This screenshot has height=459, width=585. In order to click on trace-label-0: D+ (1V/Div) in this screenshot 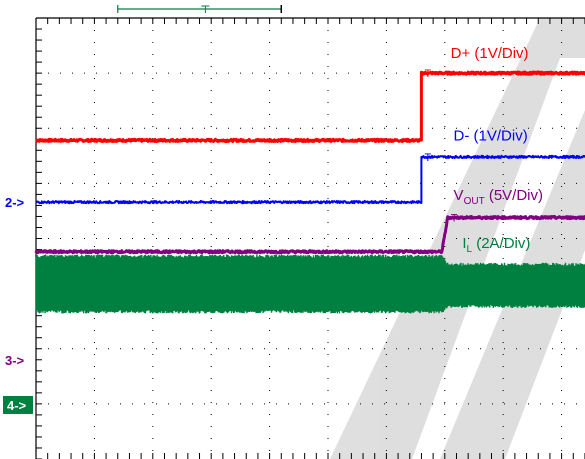, I will do `click(490, 53)`.